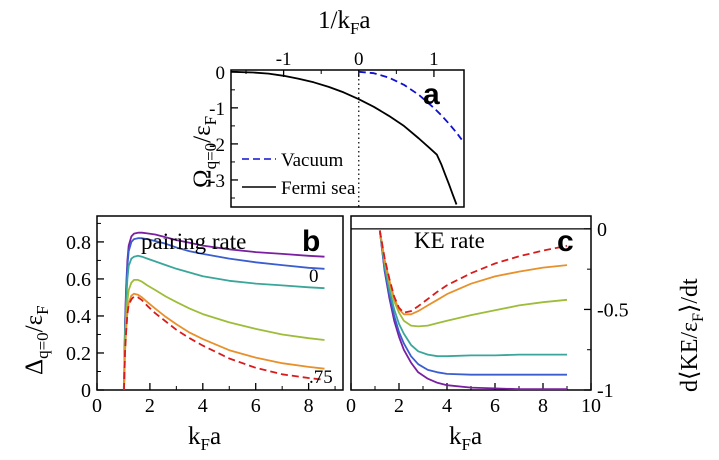  What do you see at coordinates (34, 323) in the screenshot?
I see `panel-b-y-label-mid: /ε` at bounding box center [34, 323].